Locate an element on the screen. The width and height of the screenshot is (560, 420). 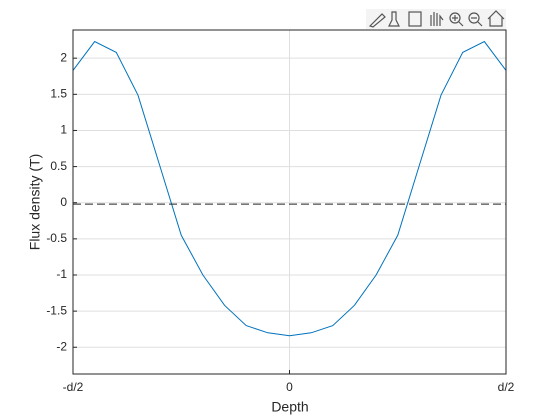
y-tick-label: 0 is located at coordinates (63, 202).